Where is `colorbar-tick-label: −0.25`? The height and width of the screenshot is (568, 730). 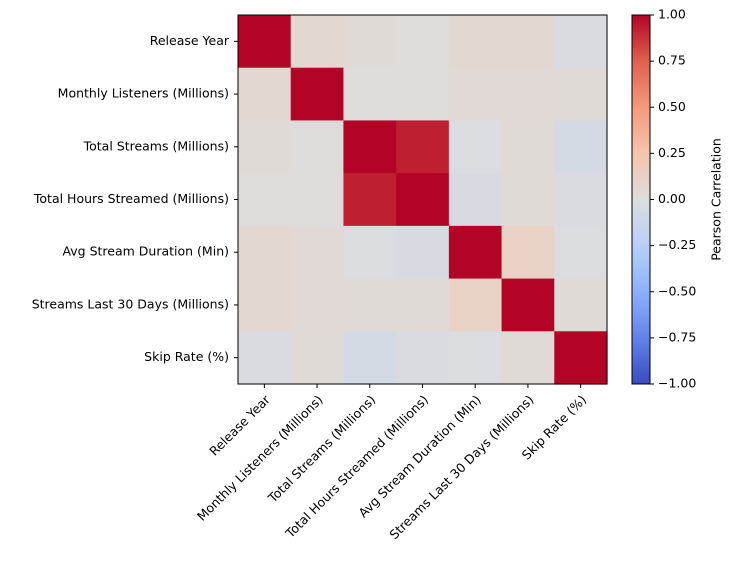
colorbar-tick-label: −0.25 is located at coordinates (677, 244).